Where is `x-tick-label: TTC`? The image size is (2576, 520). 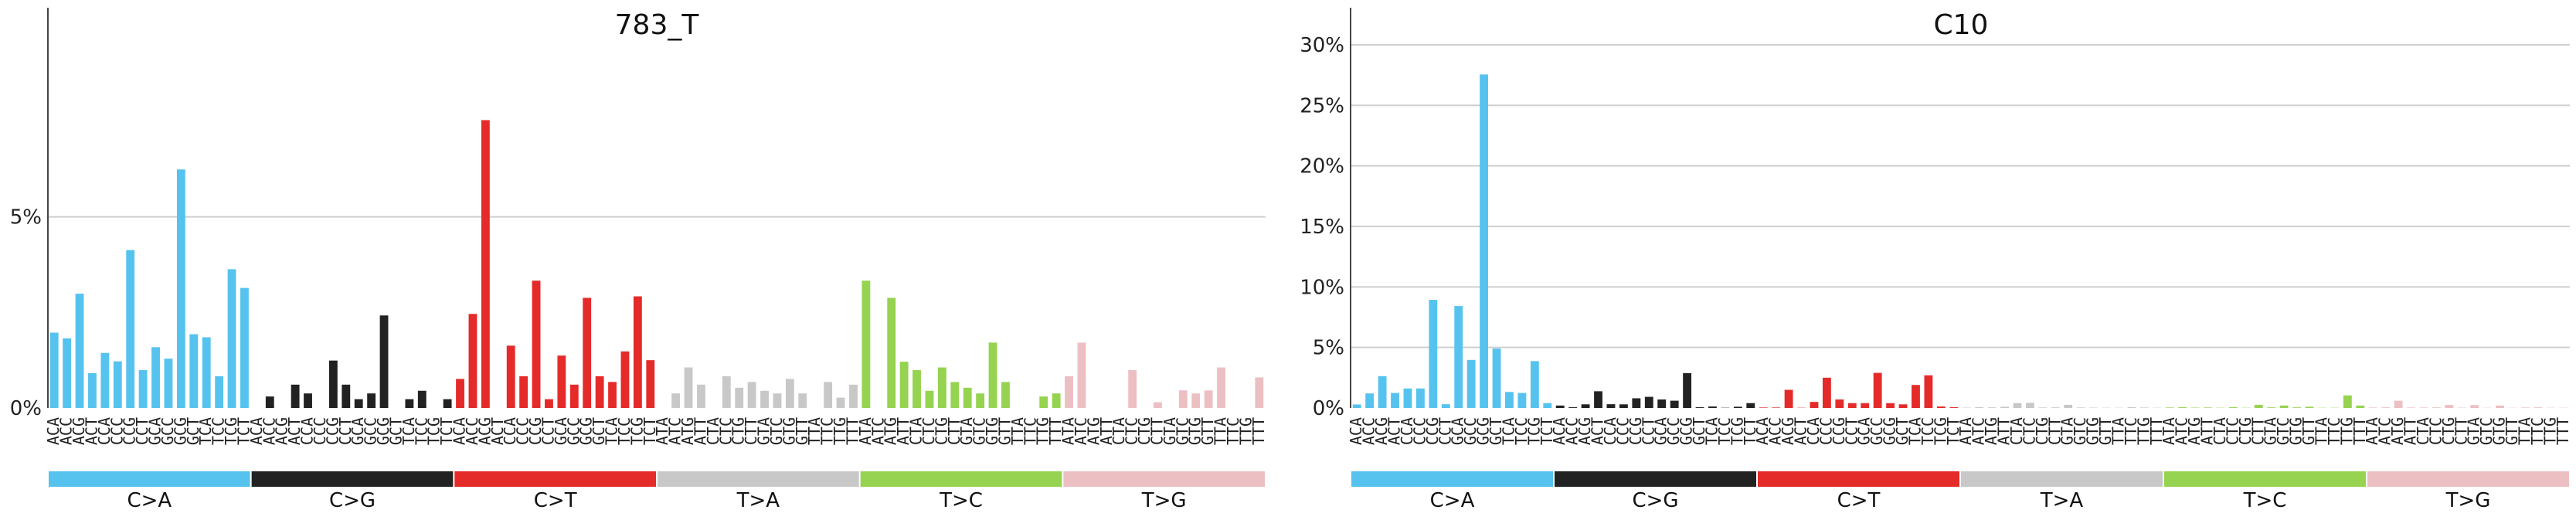
x-tick-label: TTC is located at coordinates (827, 431).